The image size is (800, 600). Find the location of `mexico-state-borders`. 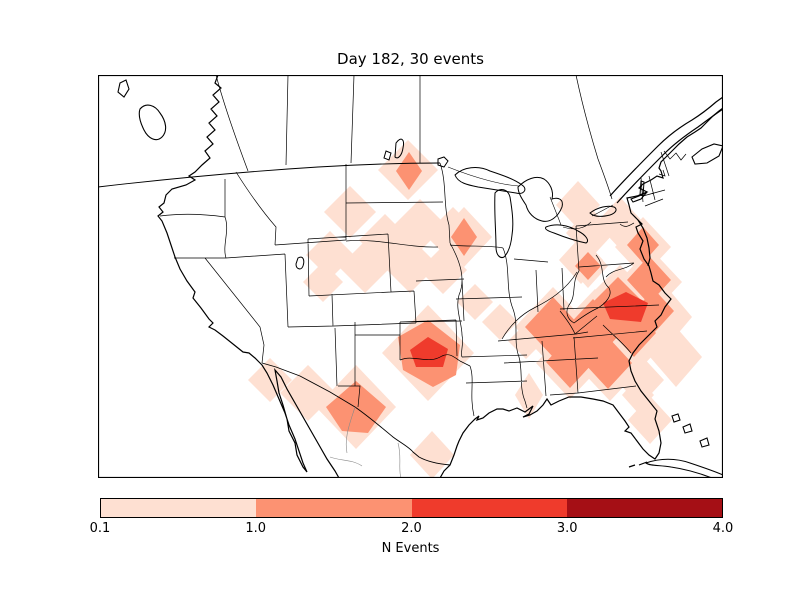

mexico-state-borders is located at coordinates (365, 442).